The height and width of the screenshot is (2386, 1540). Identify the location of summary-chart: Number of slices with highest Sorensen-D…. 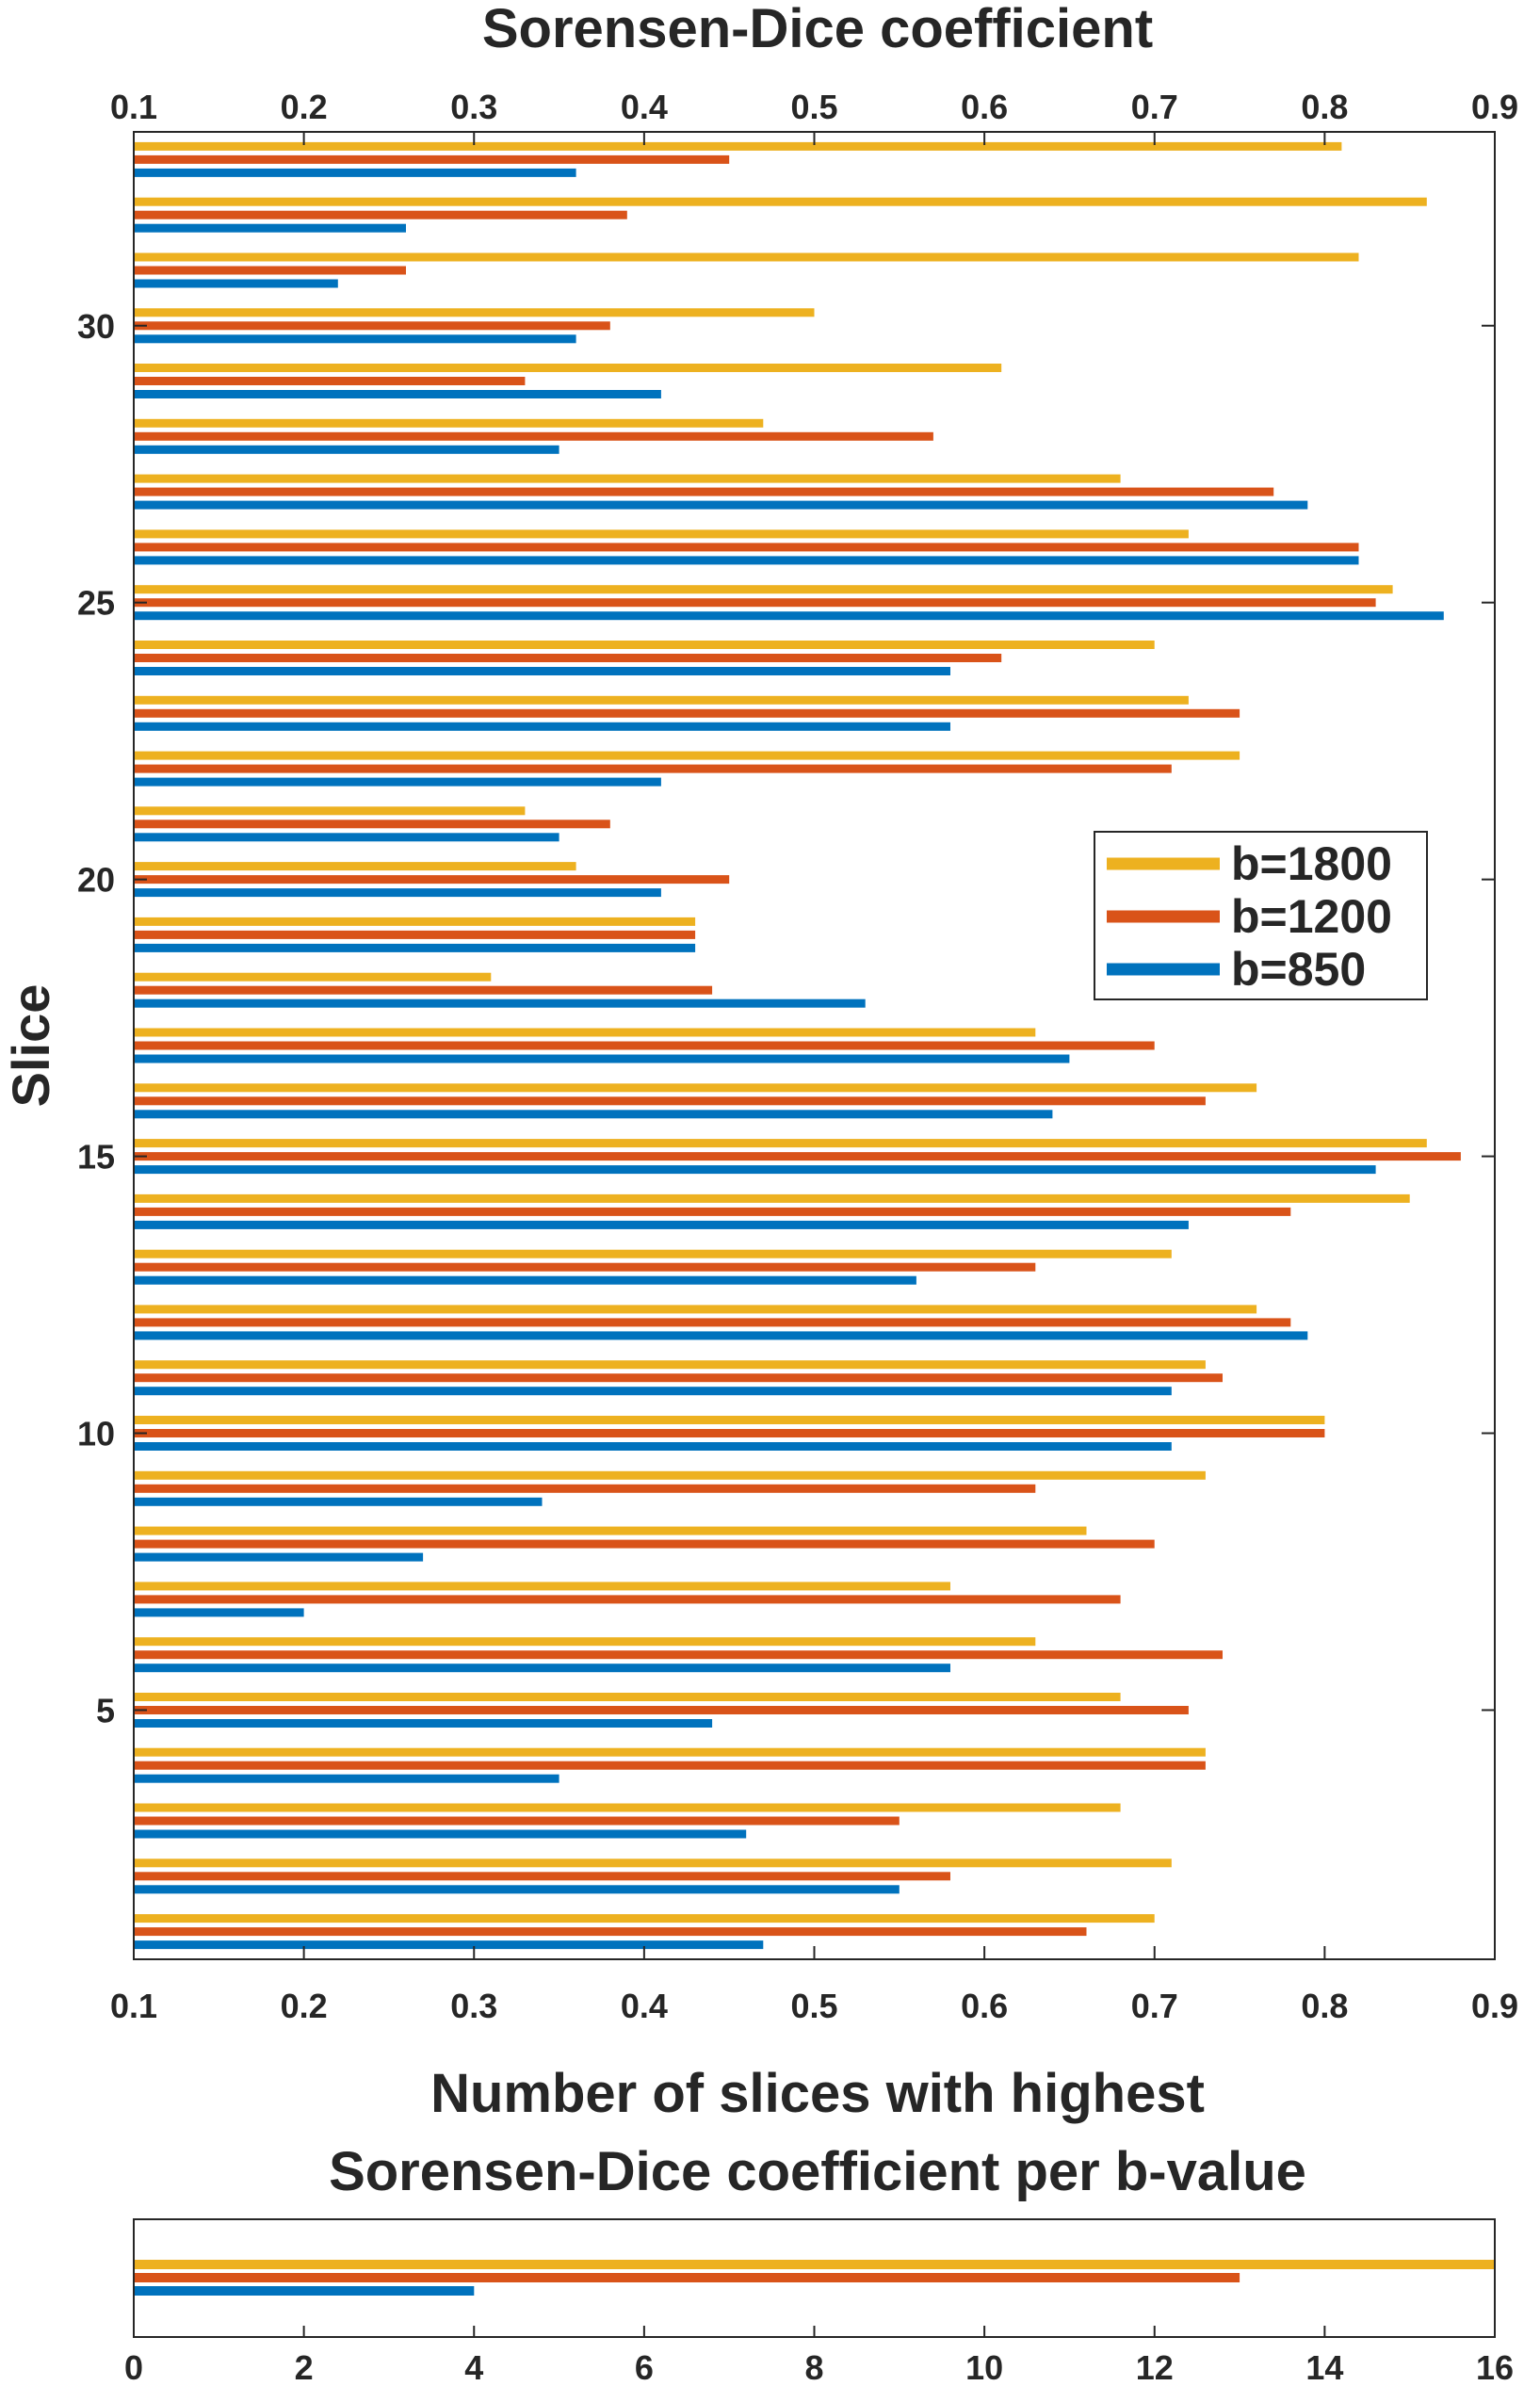
(819, 2224).